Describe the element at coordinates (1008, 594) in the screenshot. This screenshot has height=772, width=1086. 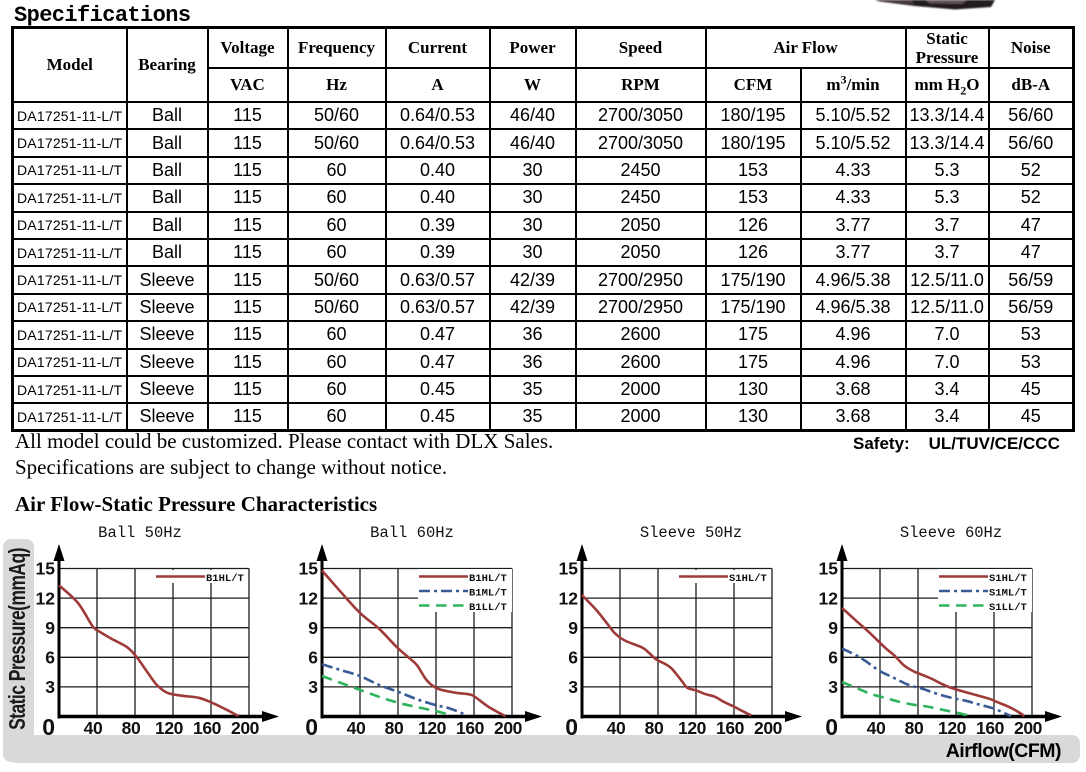
I see `svg-text: S1ML/T` at that location.